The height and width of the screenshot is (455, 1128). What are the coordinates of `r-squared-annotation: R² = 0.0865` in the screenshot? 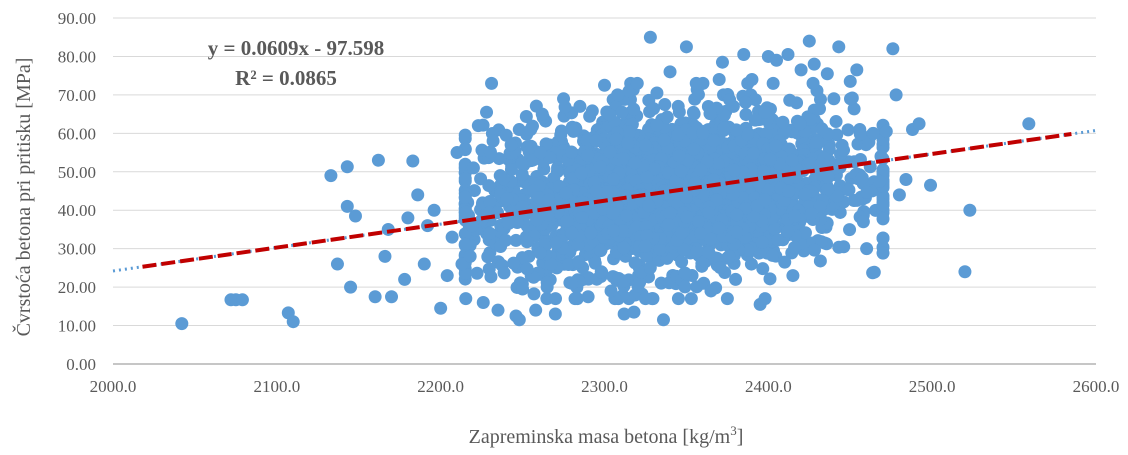 It's located at (286, 78).